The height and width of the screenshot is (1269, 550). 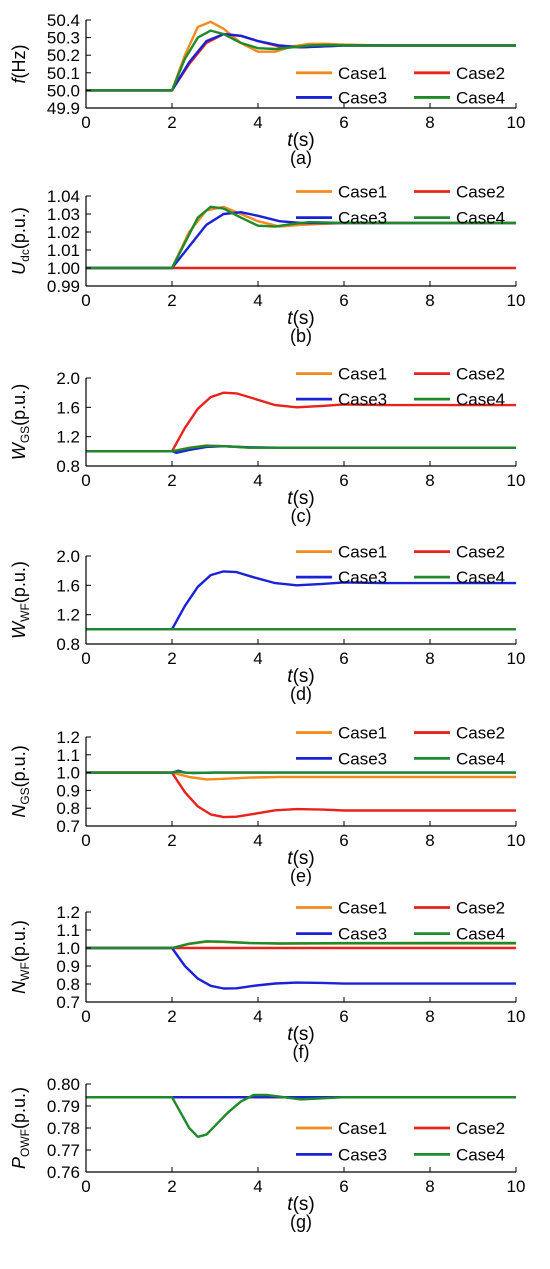 I want to click on y-tick-label: 0.78, so click(x=63, y=1128).